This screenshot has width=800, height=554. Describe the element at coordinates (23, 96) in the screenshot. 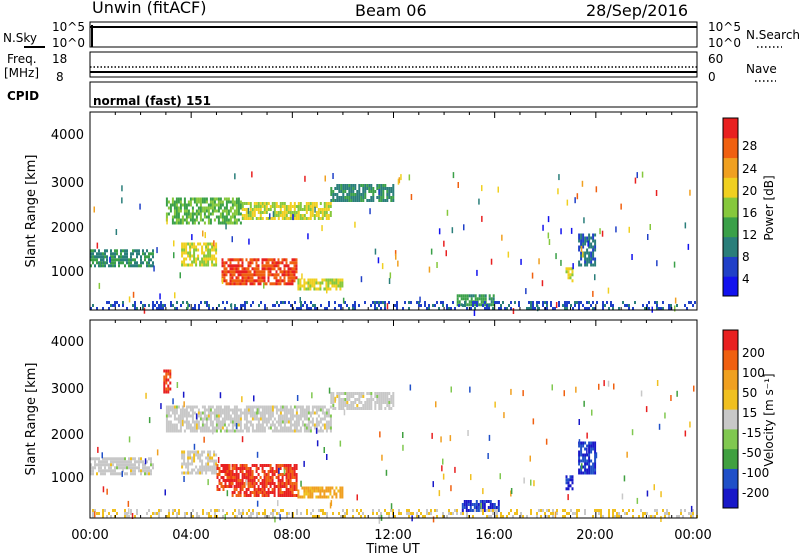

I see `cpid-label: CPID` at that location.